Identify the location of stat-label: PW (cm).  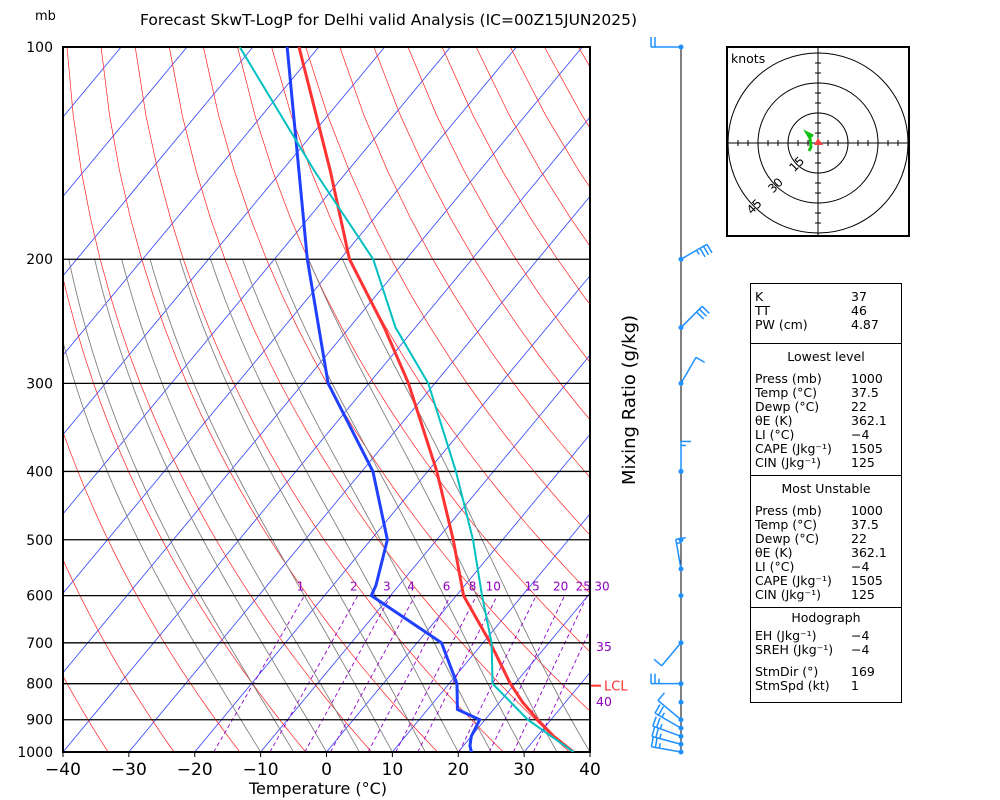
(781, 324).